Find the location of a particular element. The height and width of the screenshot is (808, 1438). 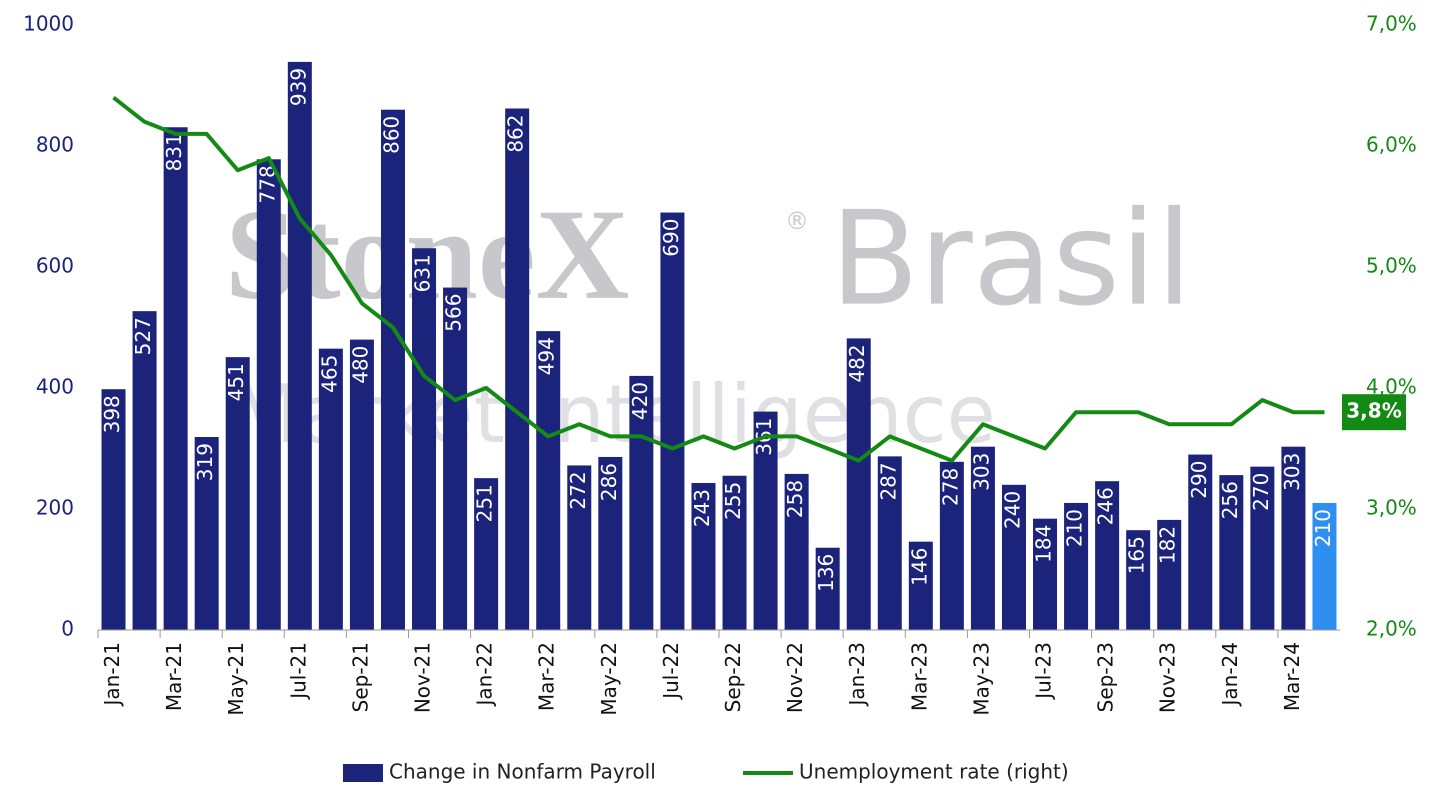

bar-label: 287 is located at coordinates (888, 481).